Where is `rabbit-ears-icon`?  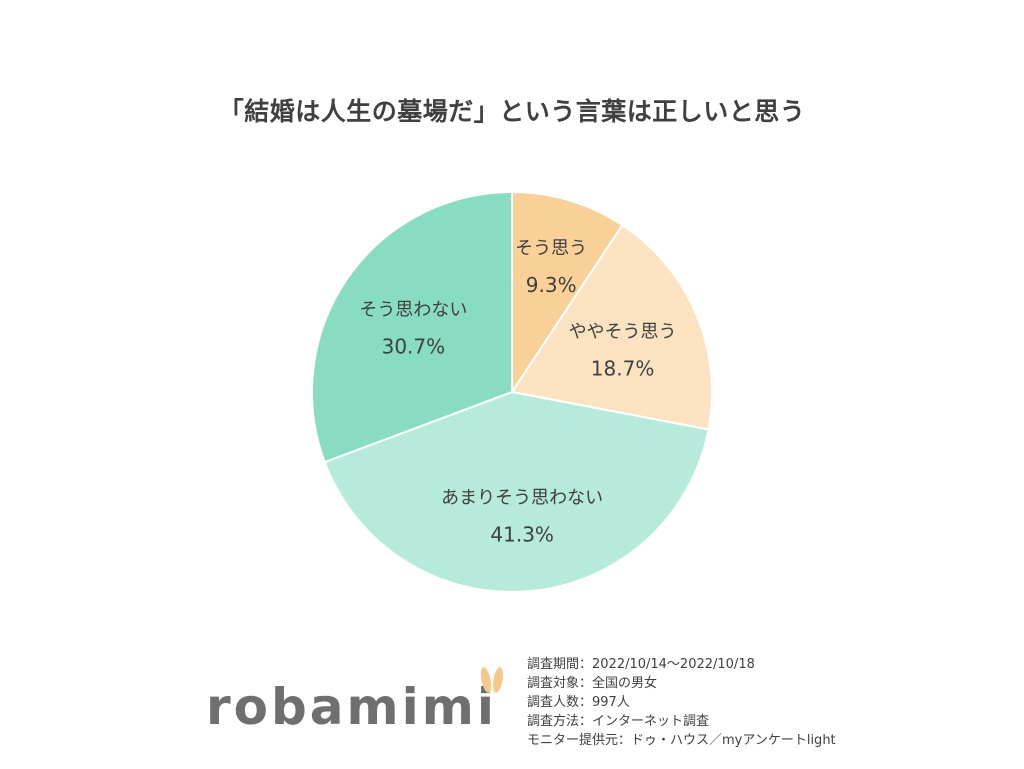
rabbit-ears-icon is located at coordinates (491, 680).